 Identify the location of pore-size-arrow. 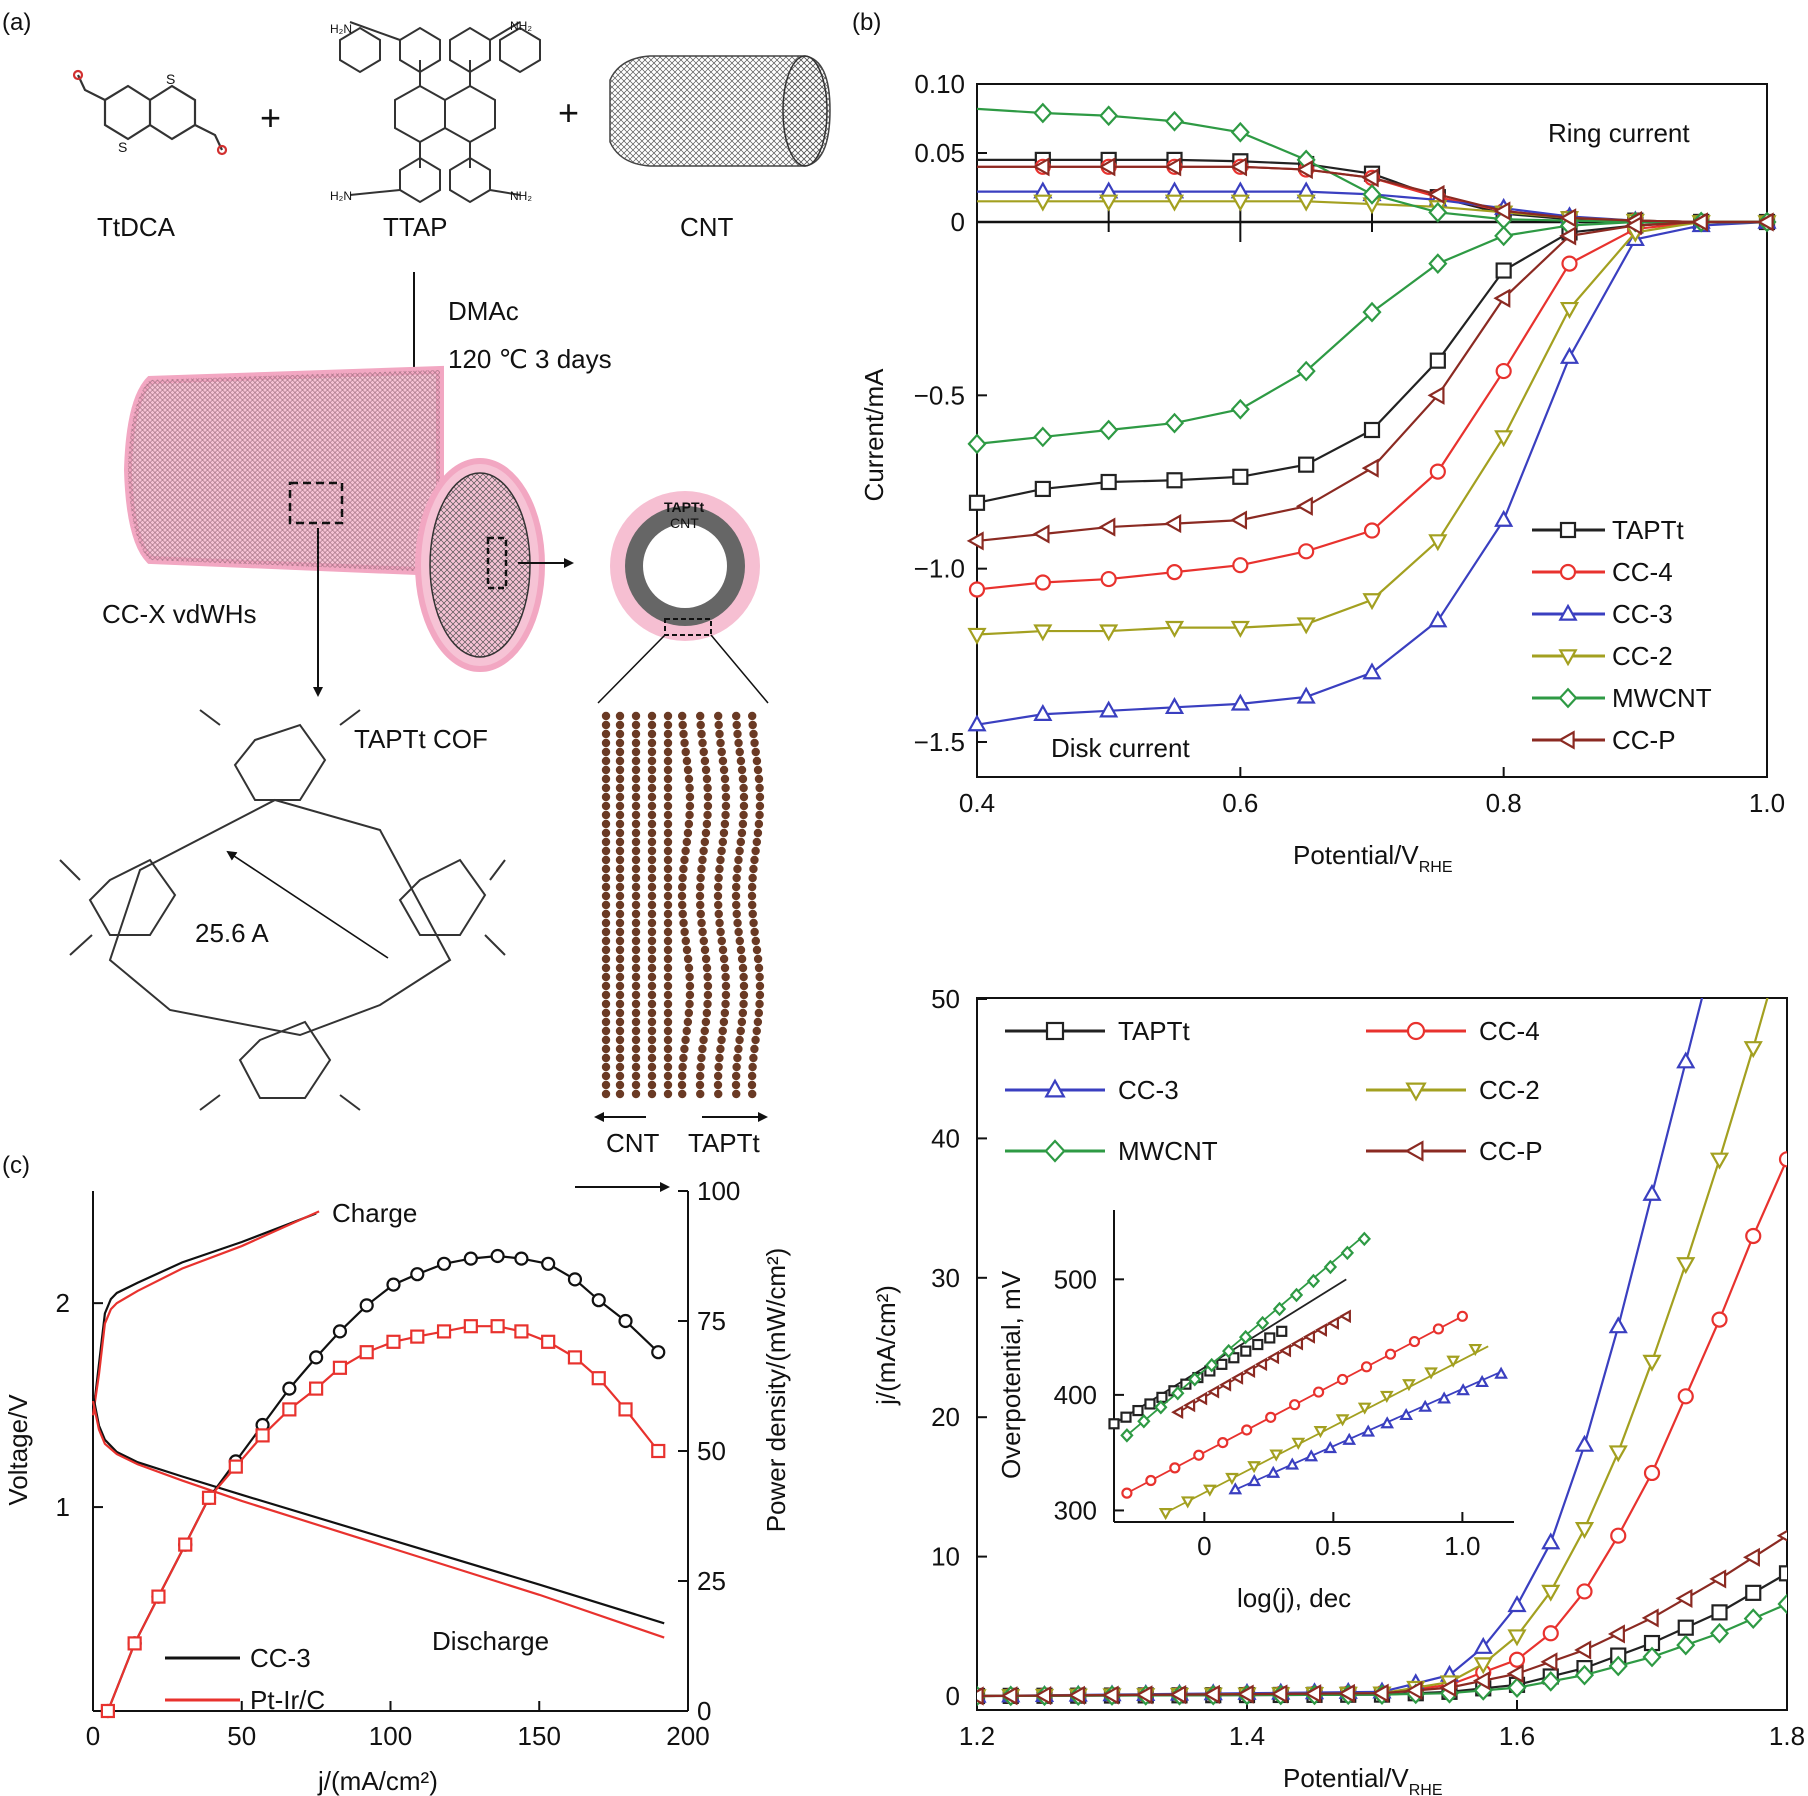
(307, 904).